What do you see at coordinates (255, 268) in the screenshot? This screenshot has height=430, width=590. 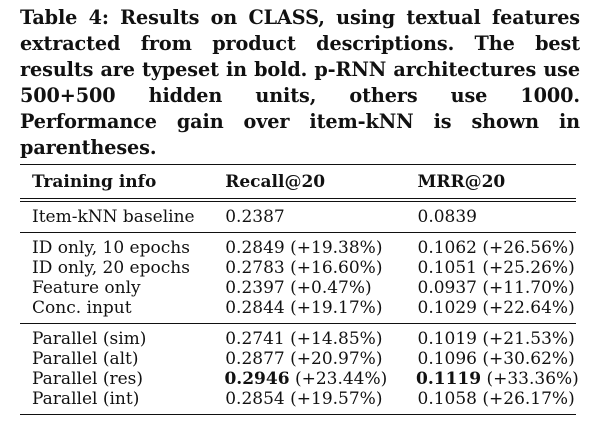 I see `recall-cell-value: 0.2783` at bounding box center [255, 268].